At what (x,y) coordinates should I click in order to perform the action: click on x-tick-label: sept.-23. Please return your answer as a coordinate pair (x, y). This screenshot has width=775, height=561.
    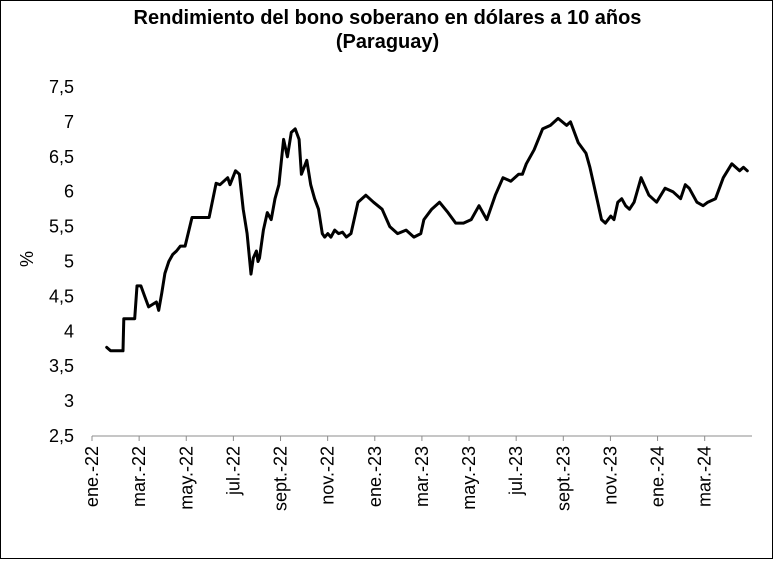
    Looking at the image, I should click on (563, 478).